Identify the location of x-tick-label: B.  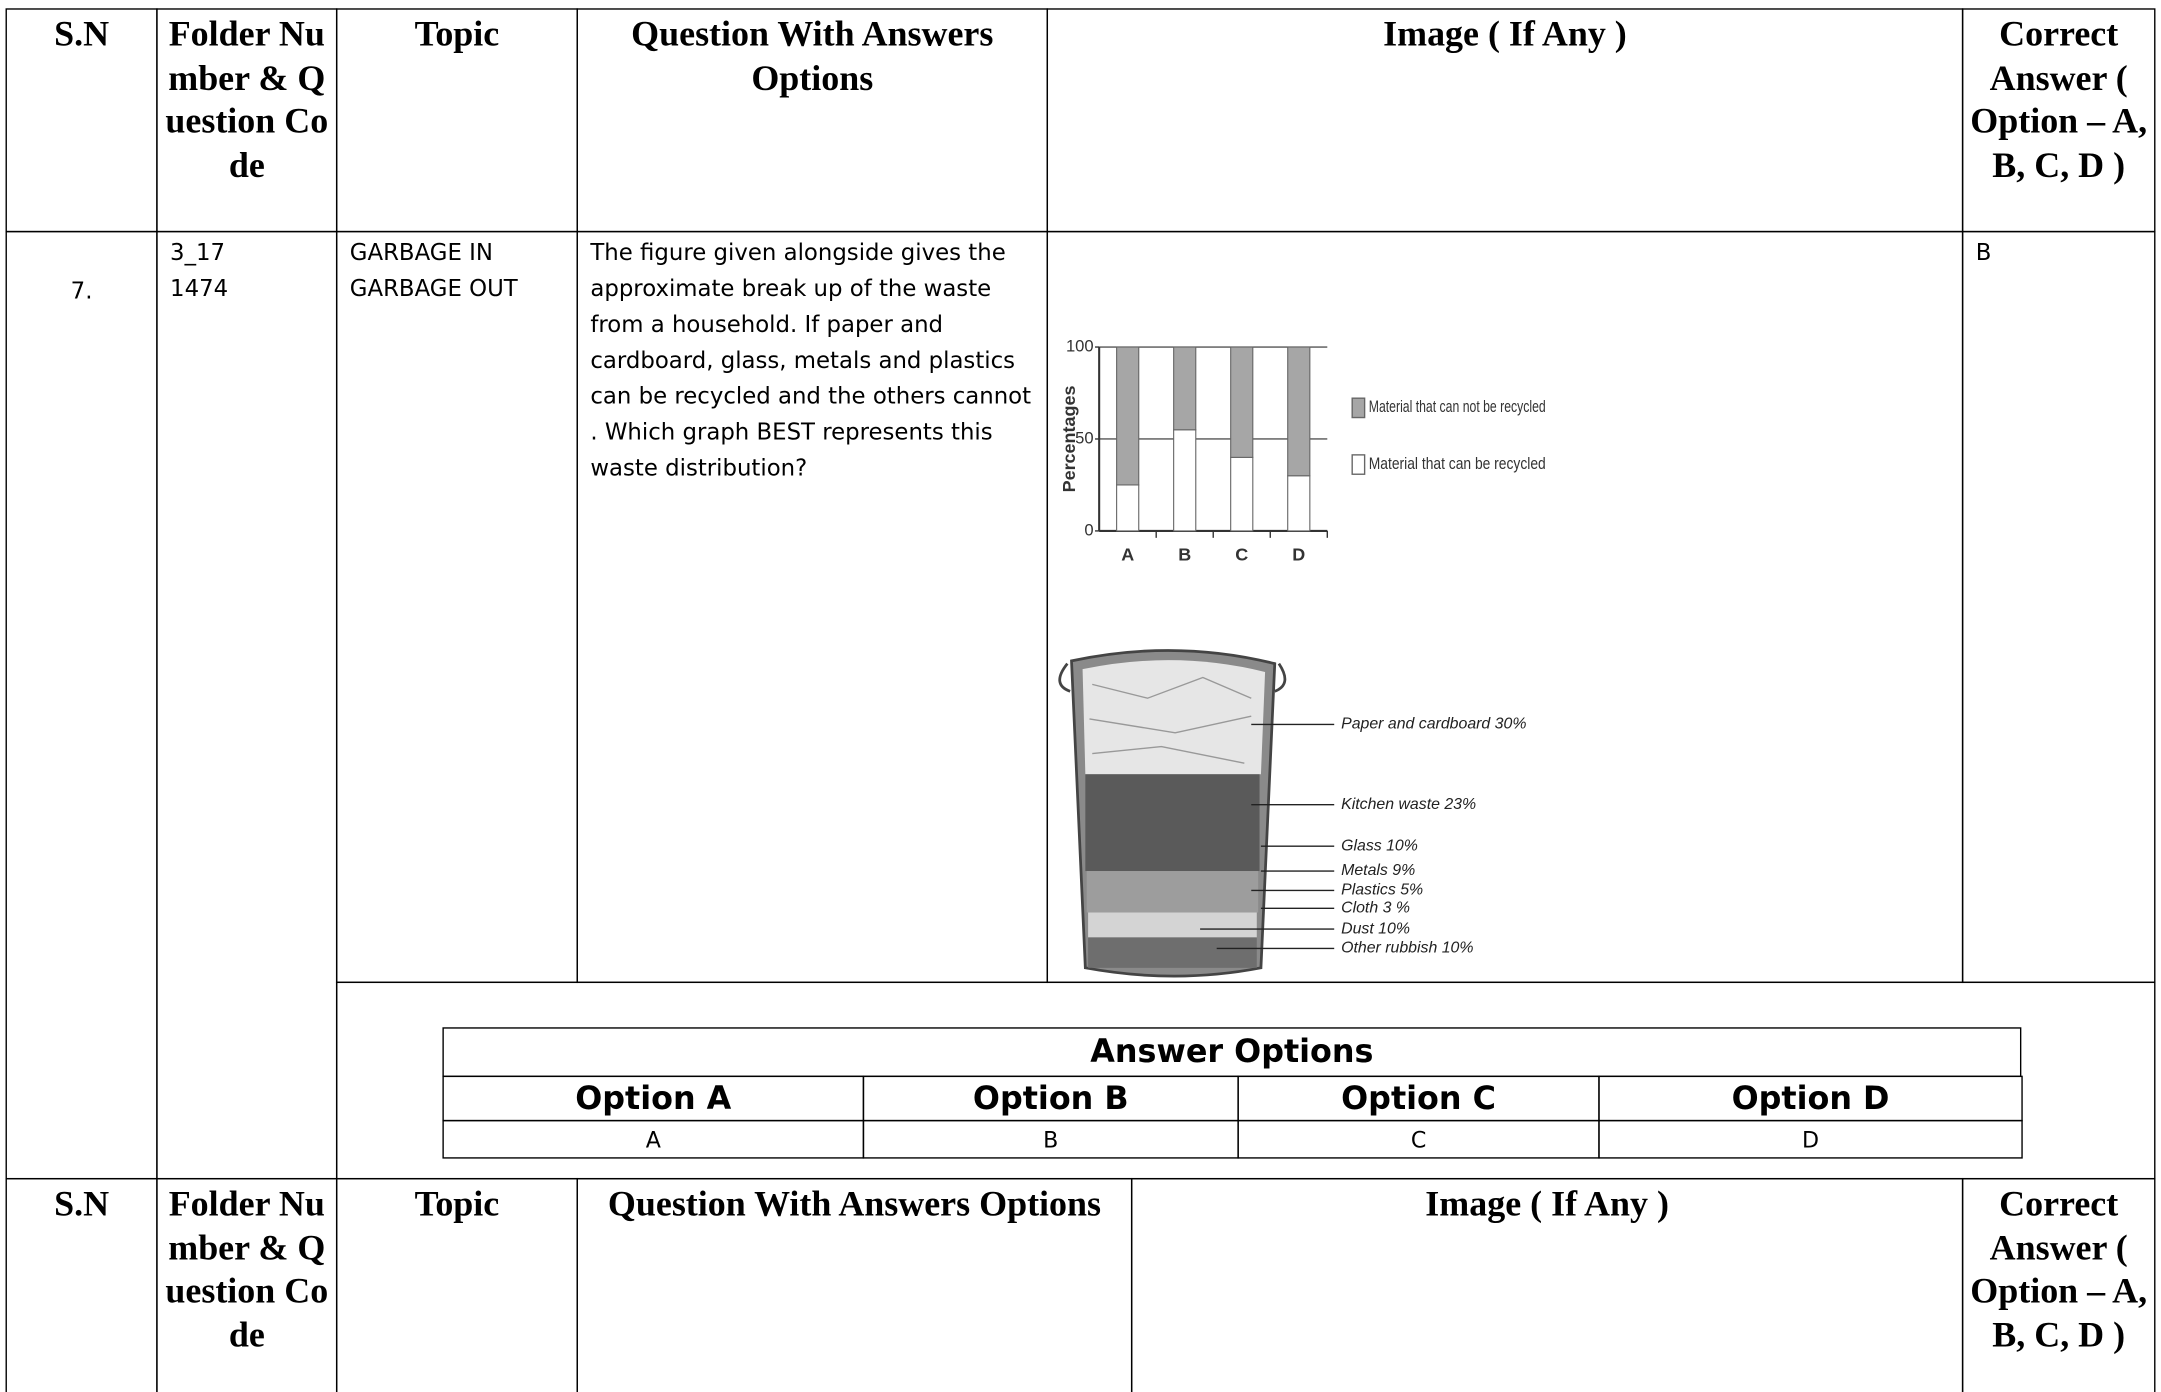
(1184, 555).